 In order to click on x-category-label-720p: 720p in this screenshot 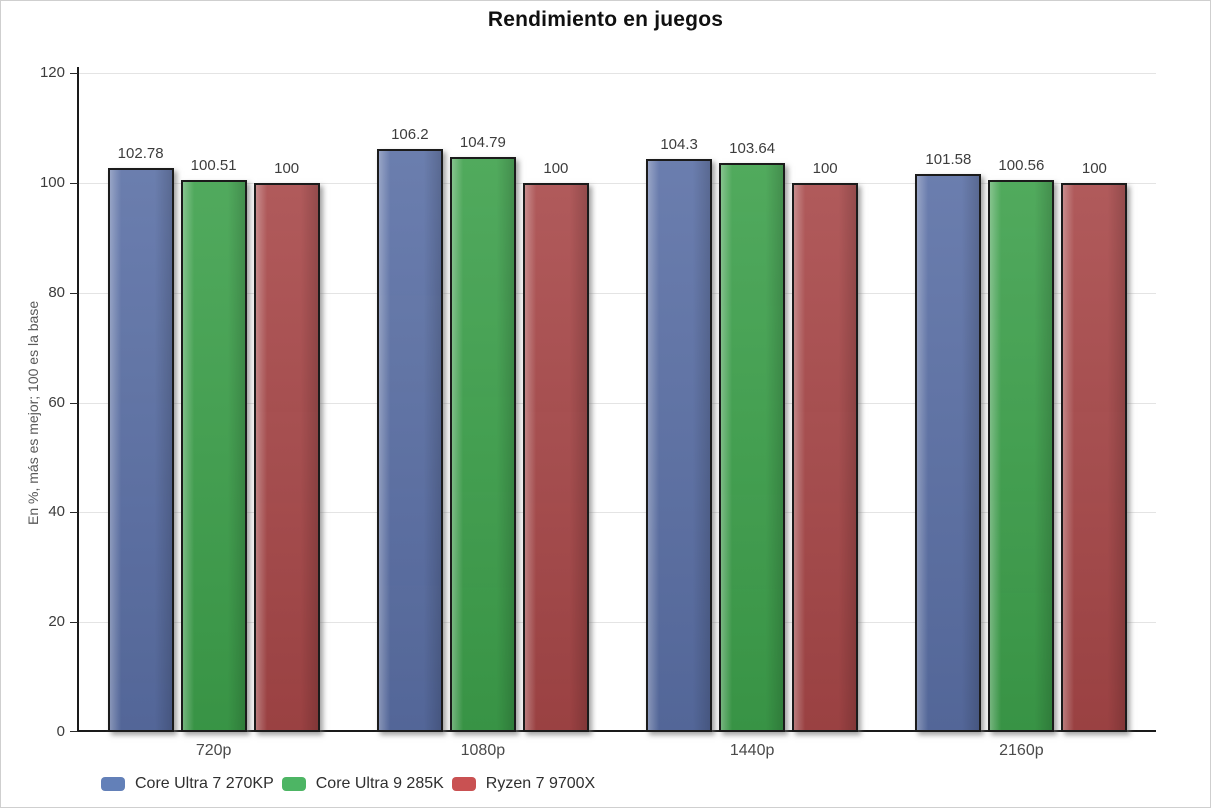, I will do `click(213, 750)`.